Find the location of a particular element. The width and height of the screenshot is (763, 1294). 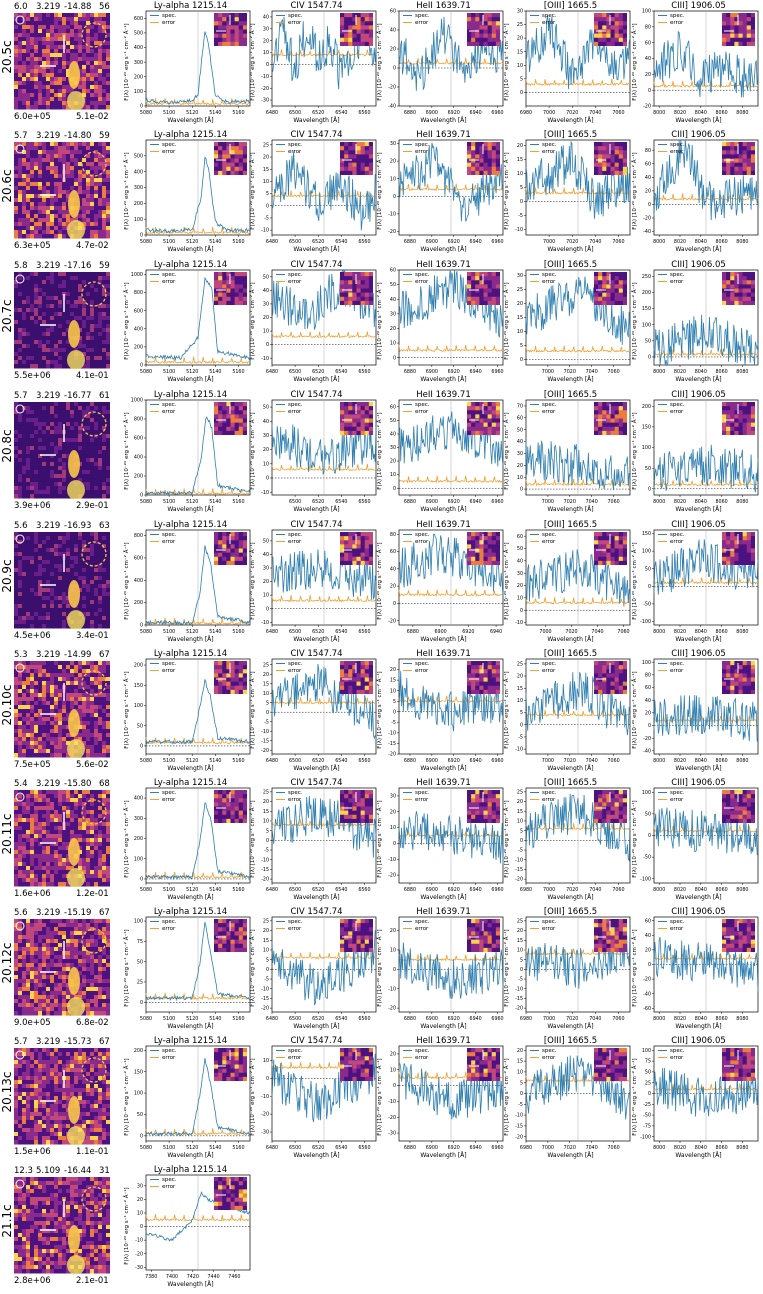

y-tick-label: 5 is located at coordinates (521, 346).